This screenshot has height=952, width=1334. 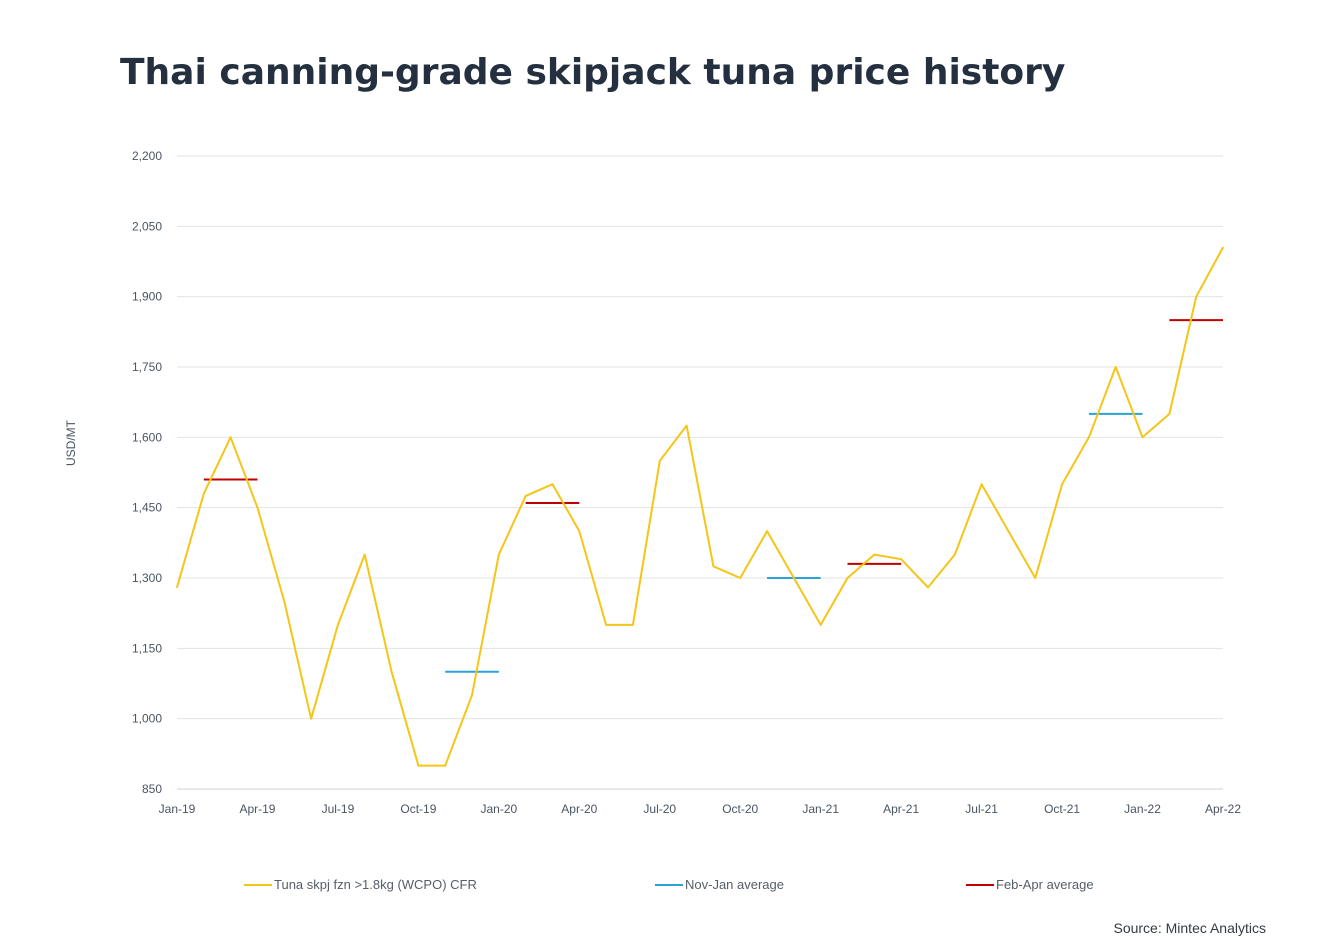 I want to click on y-tick-label: 1,450, so click(x=147, y=508).